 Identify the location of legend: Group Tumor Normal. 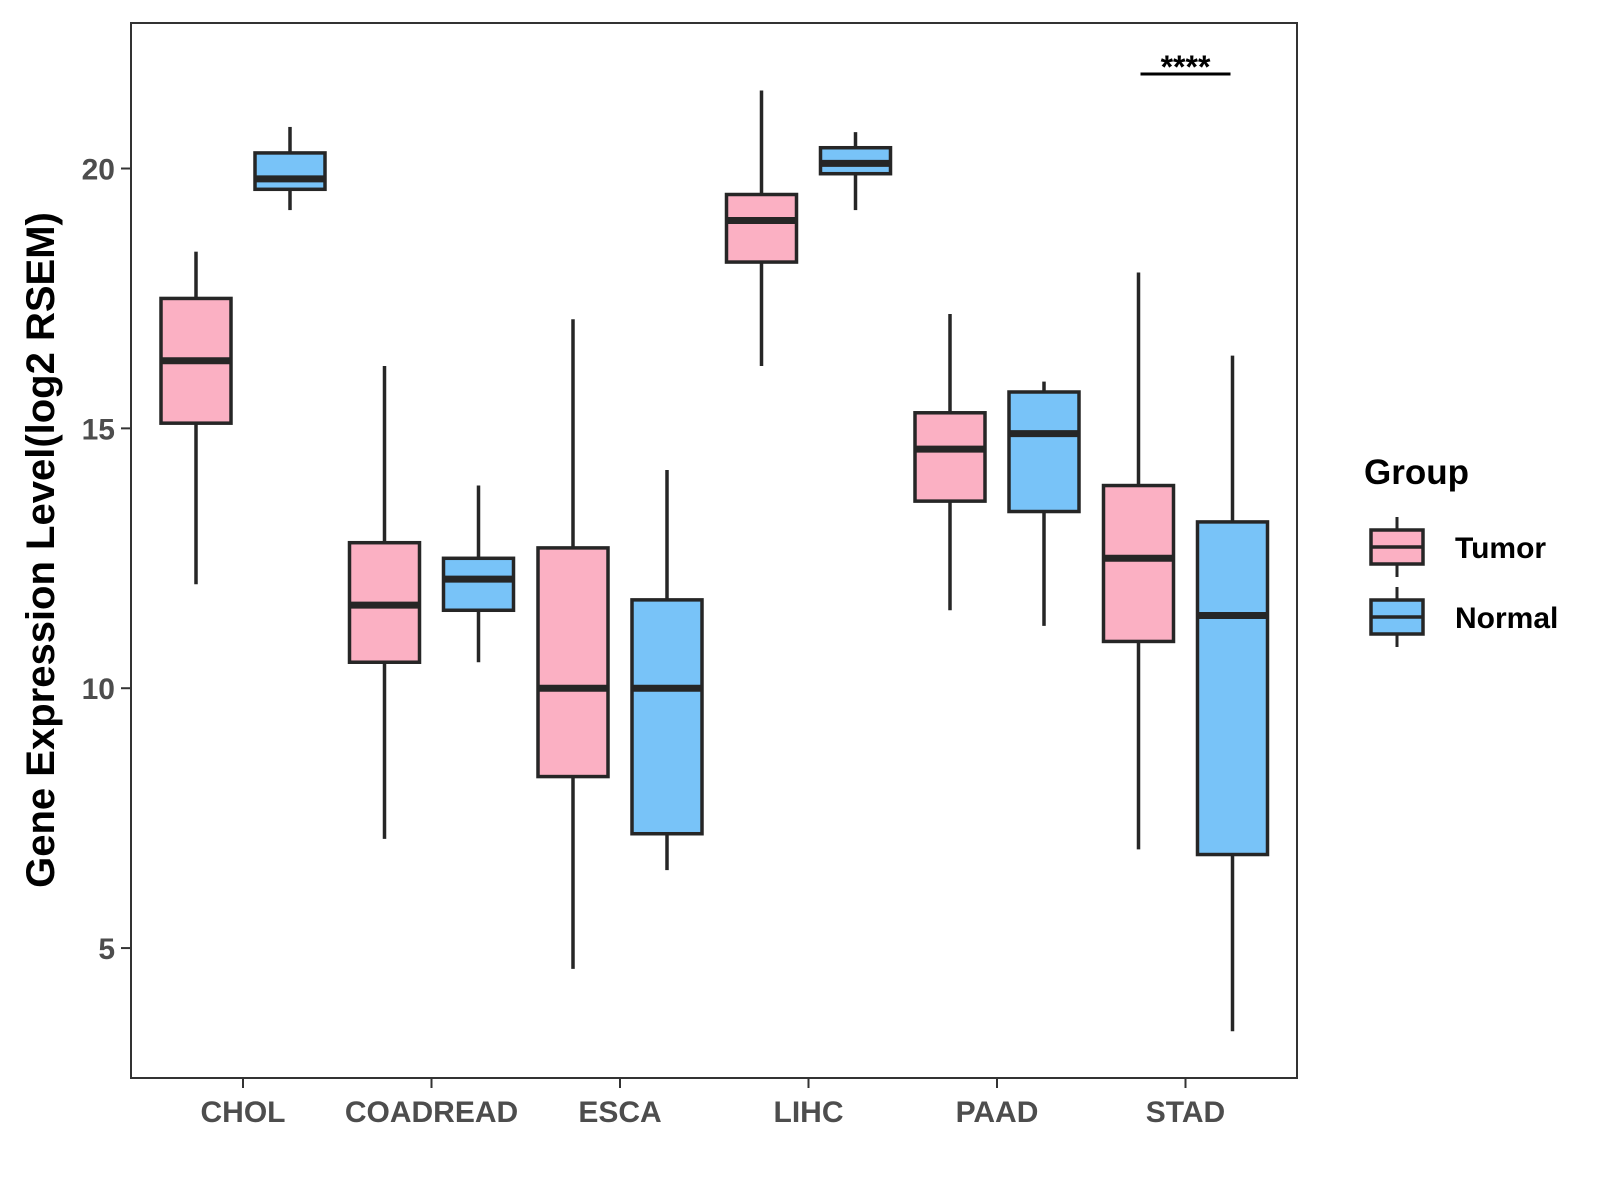
(1461, 550).